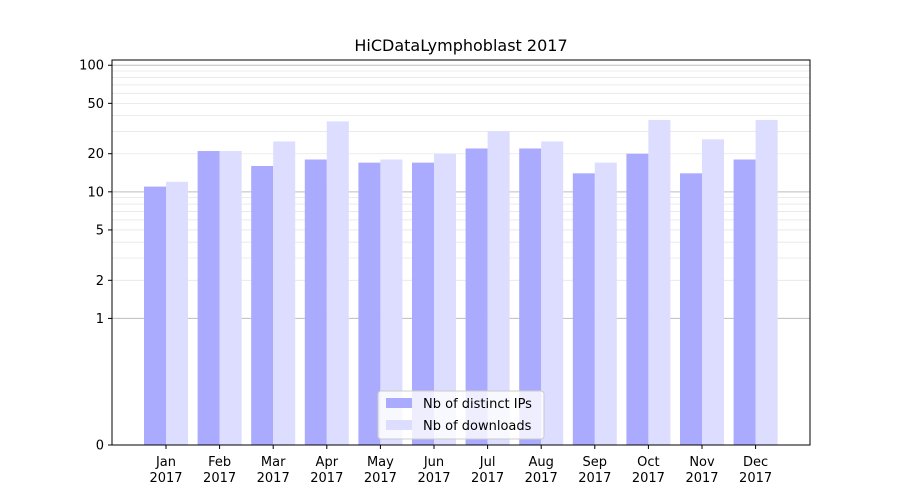 The height and width of the screenshot is (500, 900). I want to click on y-tick-label: 100, so click(91, 66).